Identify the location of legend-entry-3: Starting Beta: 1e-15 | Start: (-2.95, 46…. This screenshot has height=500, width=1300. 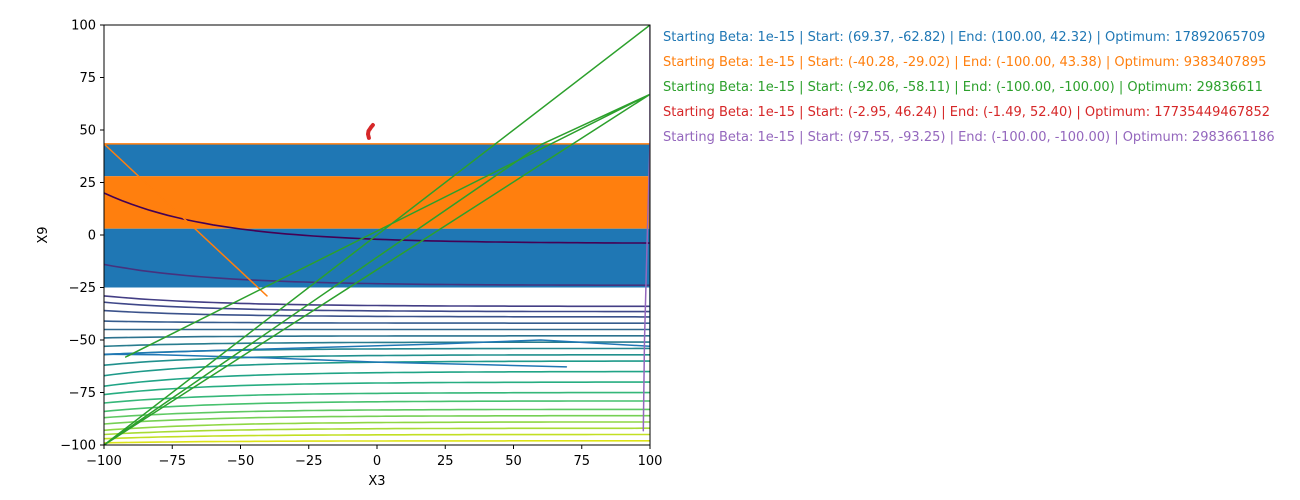
(966, 112).